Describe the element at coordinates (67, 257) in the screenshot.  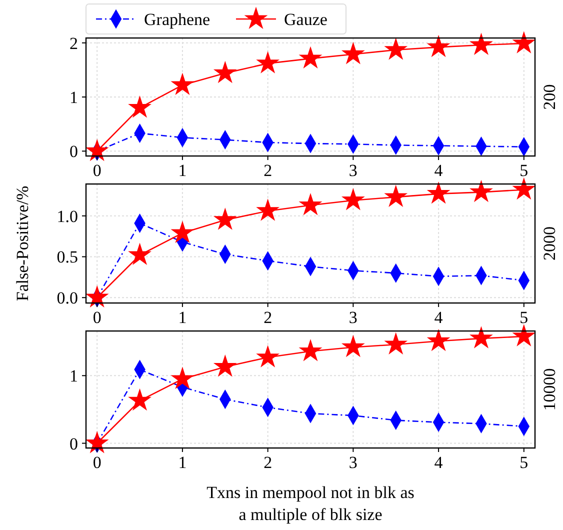
I see `y-tick-label: 0.5` at that location.